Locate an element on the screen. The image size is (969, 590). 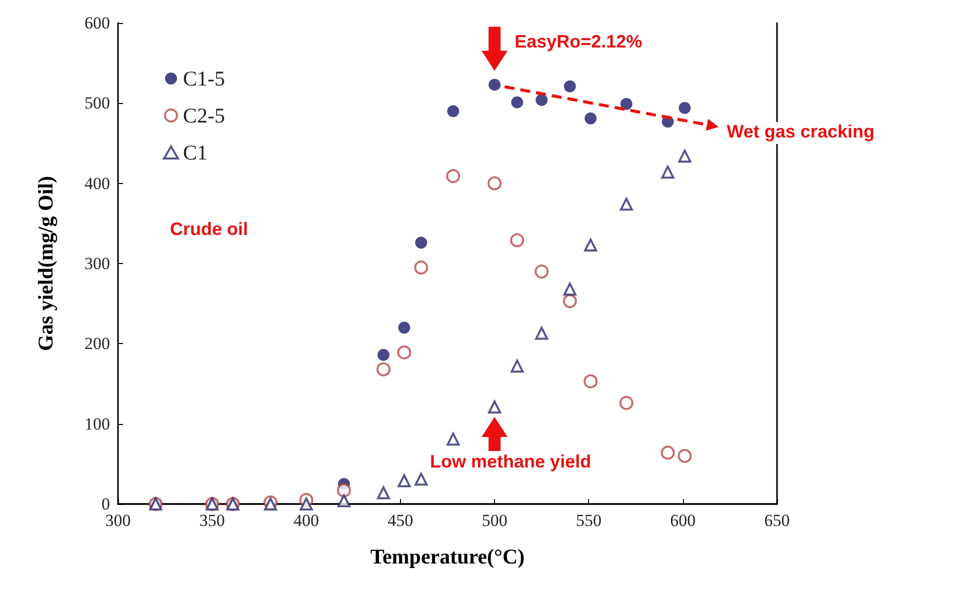
y-tick-label: 0 is located at coordinates (106, 504).